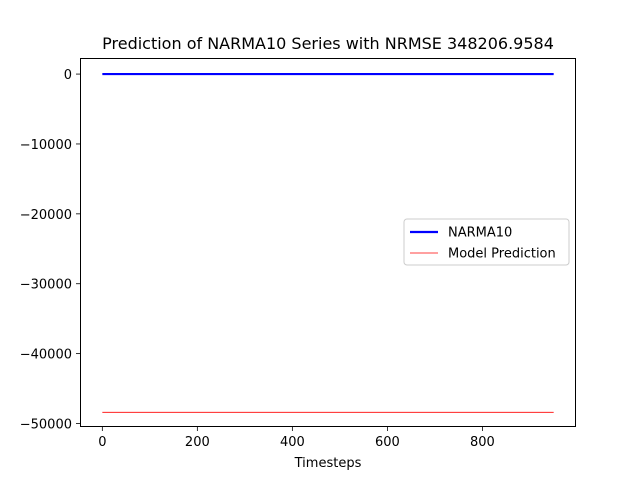 The height and width of the screenshot is (480, 640). What do you see at coordinates (387, 442) in the screenshot?
I see `x-tick-label: 600` at bounding box center [387, 442].